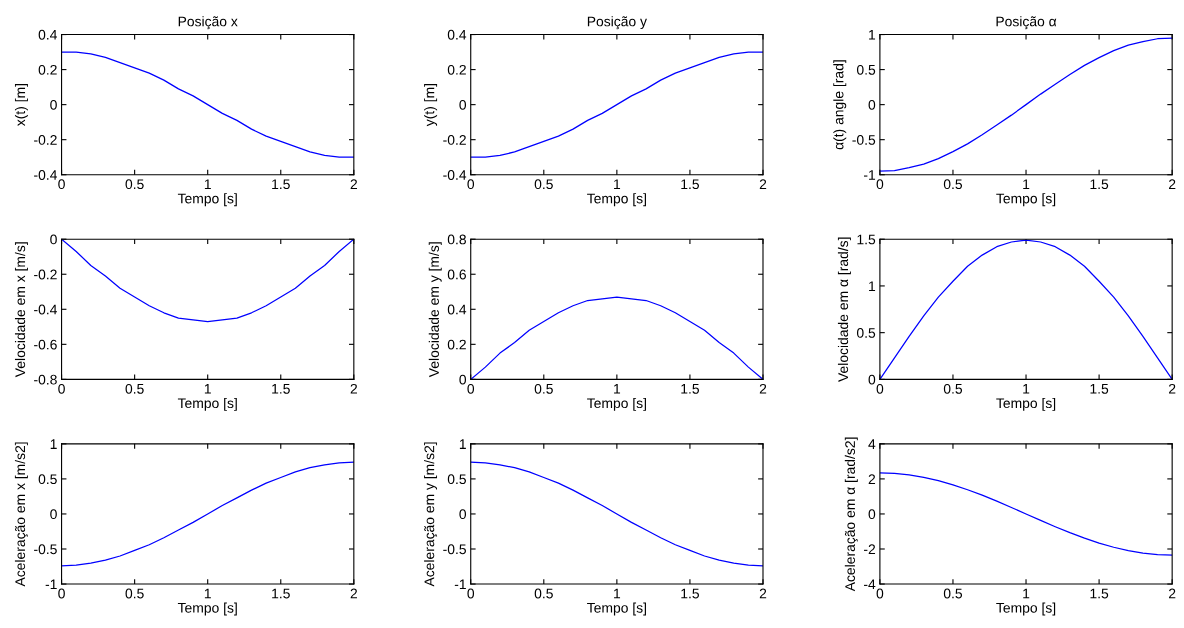 This screenshot has width=1184, height=628. I want to click on y-tick-label: -4, so click(870, 584).